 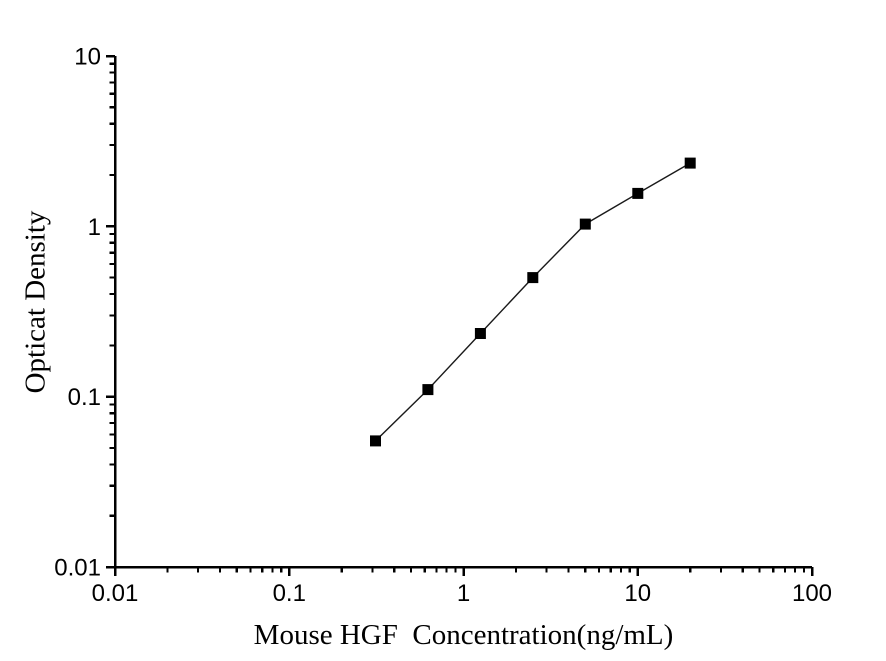 I want to click on x-tick-label: 1, so click(x=463, y=593).